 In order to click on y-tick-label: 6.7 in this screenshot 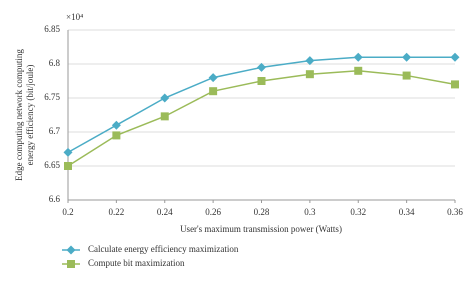, I will do `click(55, 131)`.